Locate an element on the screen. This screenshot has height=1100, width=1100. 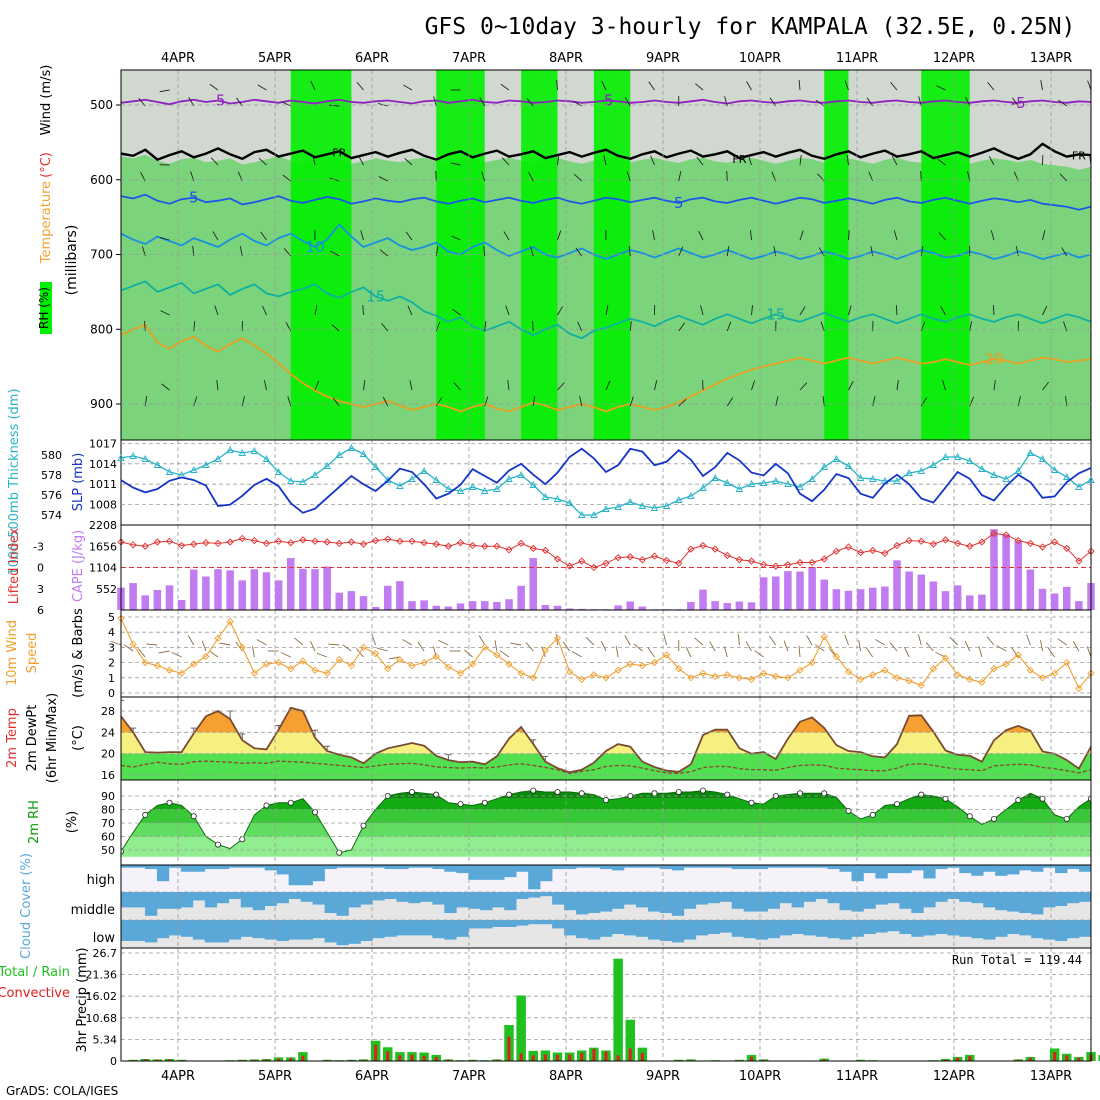
temp-line is located at coordinates (606, 740).